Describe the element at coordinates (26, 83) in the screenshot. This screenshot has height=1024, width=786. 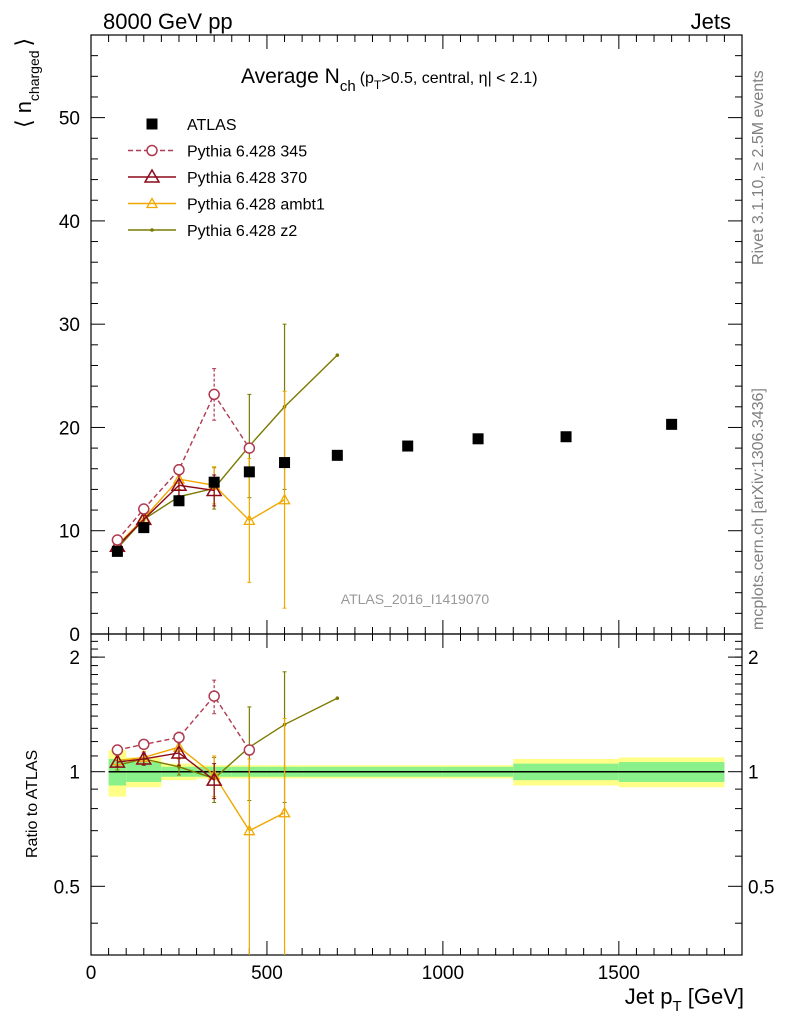
I see `main-ylabel: ⟨ ncharged⟩` at that location.